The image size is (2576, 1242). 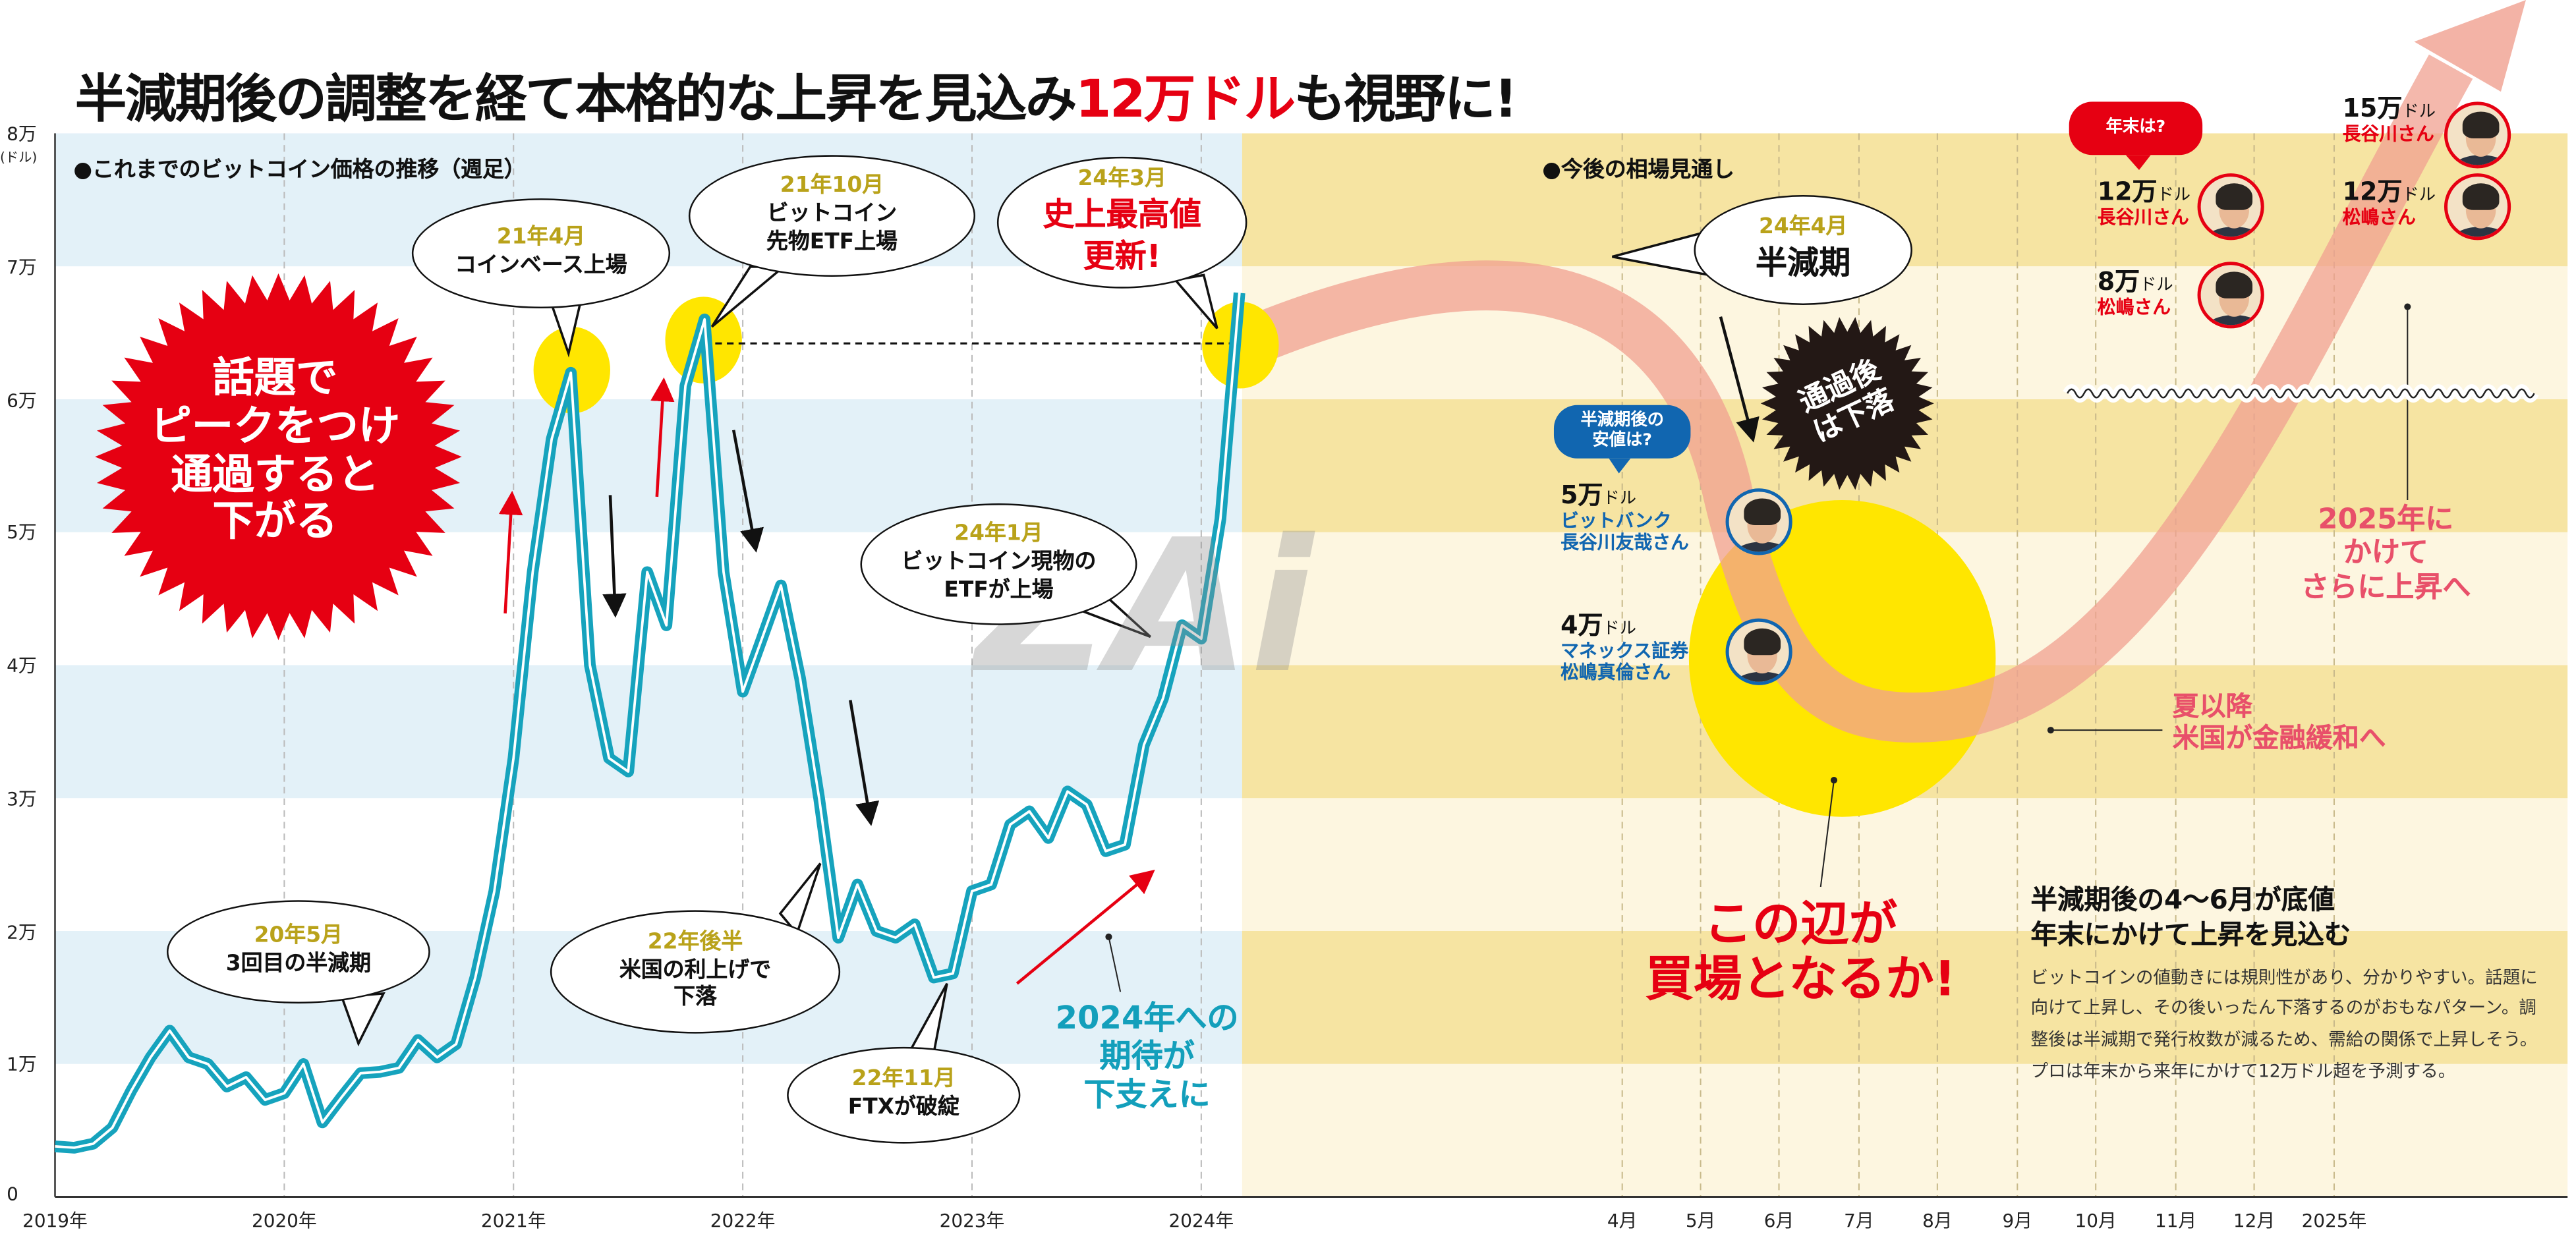 I want to click on x-tick-label: 6月, so click(x=1779, y=1221).